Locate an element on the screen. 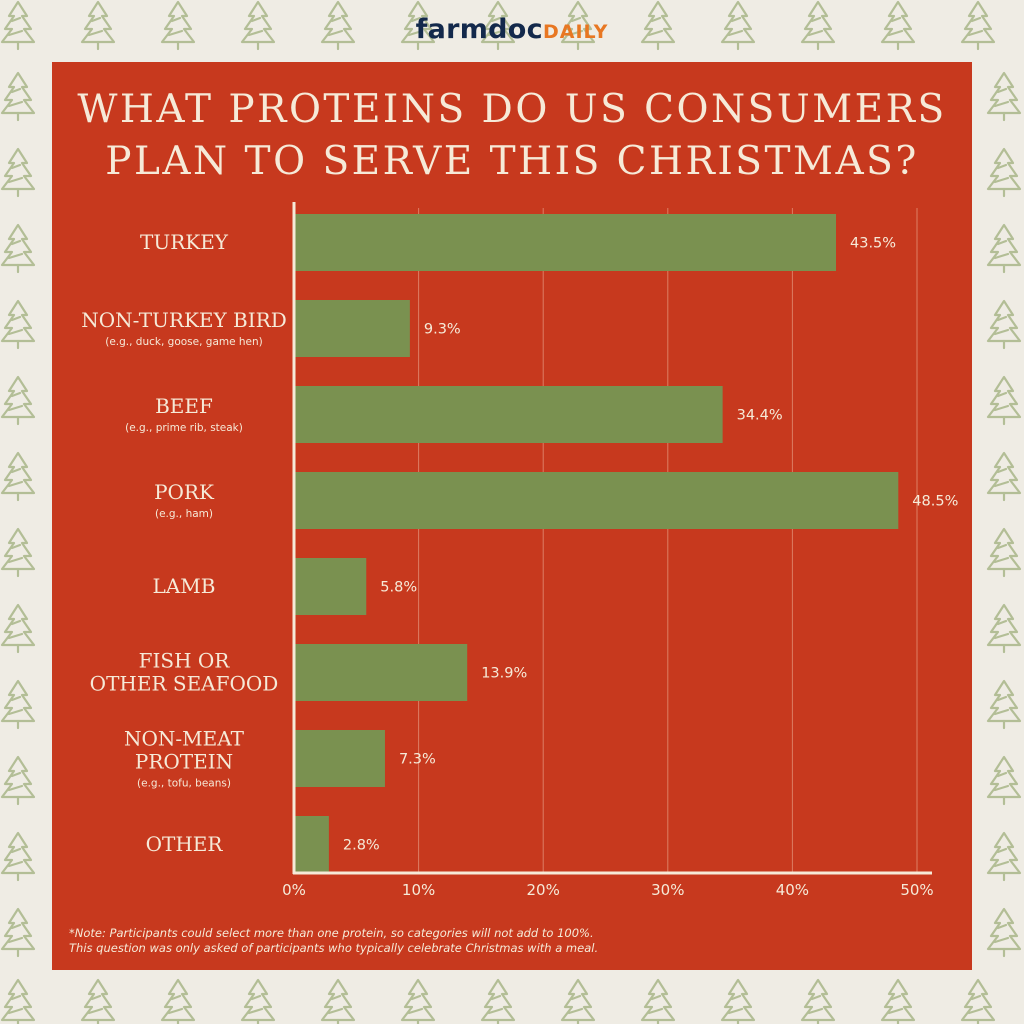  logo-part-farmdoc: farmdoc is located at coordinates (479, 29).